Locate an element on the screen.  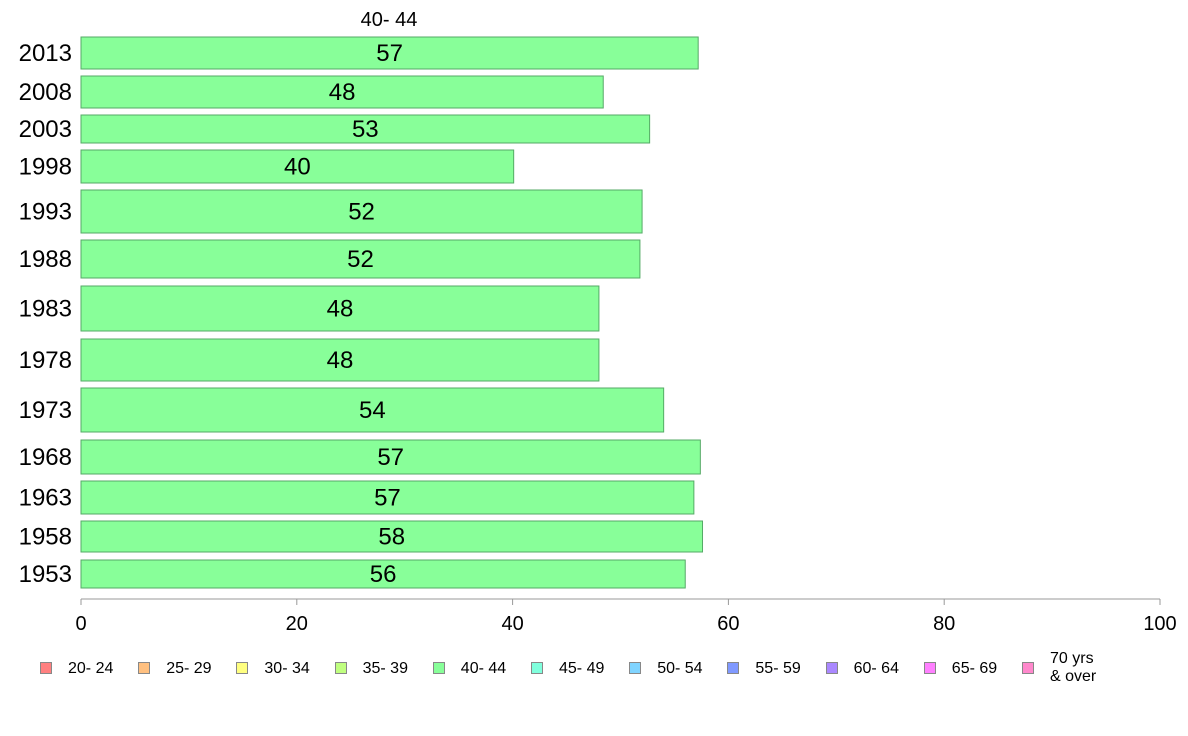
data-label-1963: 57 is located at coordinates (387, 498).